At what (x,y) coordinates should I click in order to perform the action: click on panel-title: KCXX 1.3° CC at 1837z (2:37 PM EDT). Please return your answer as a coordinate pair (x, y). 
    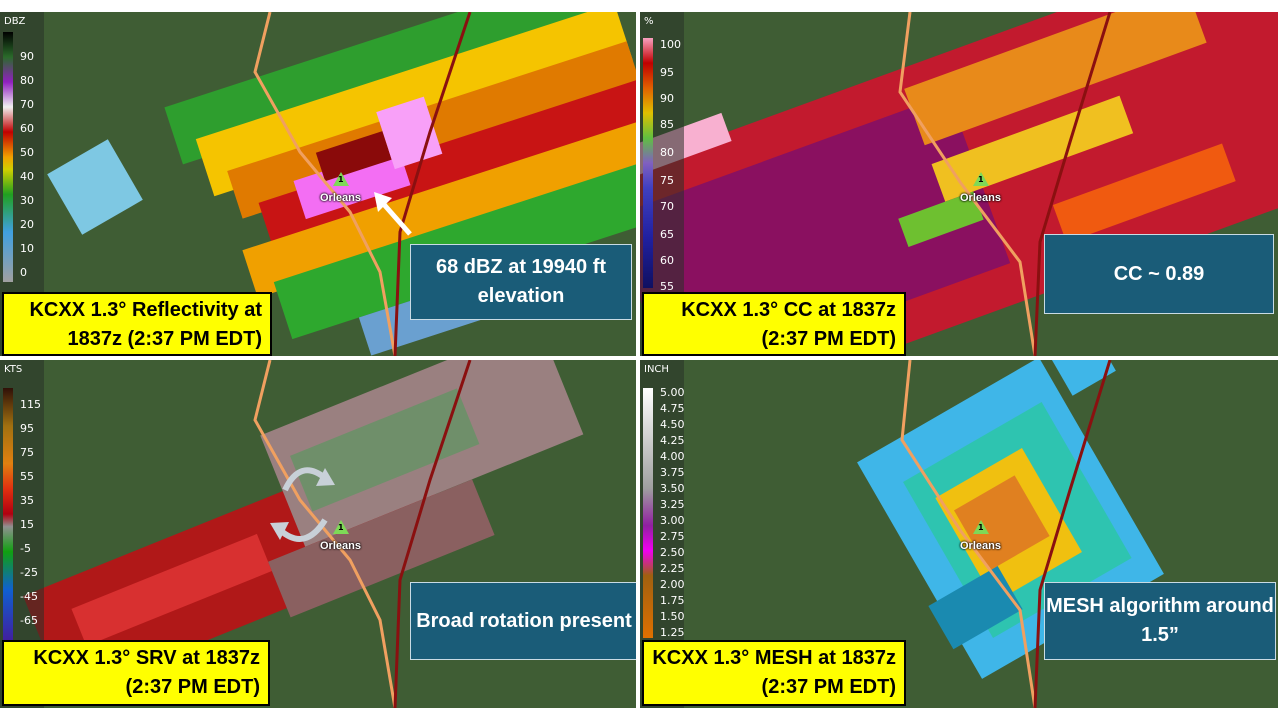
    Looking at the image, I should click on (774, 324).